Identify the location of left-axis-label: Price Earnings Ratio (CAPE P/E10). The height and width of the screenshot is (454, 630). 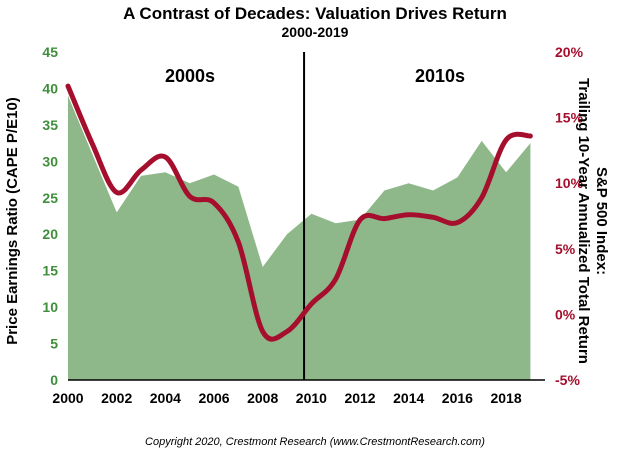
(12, 221).